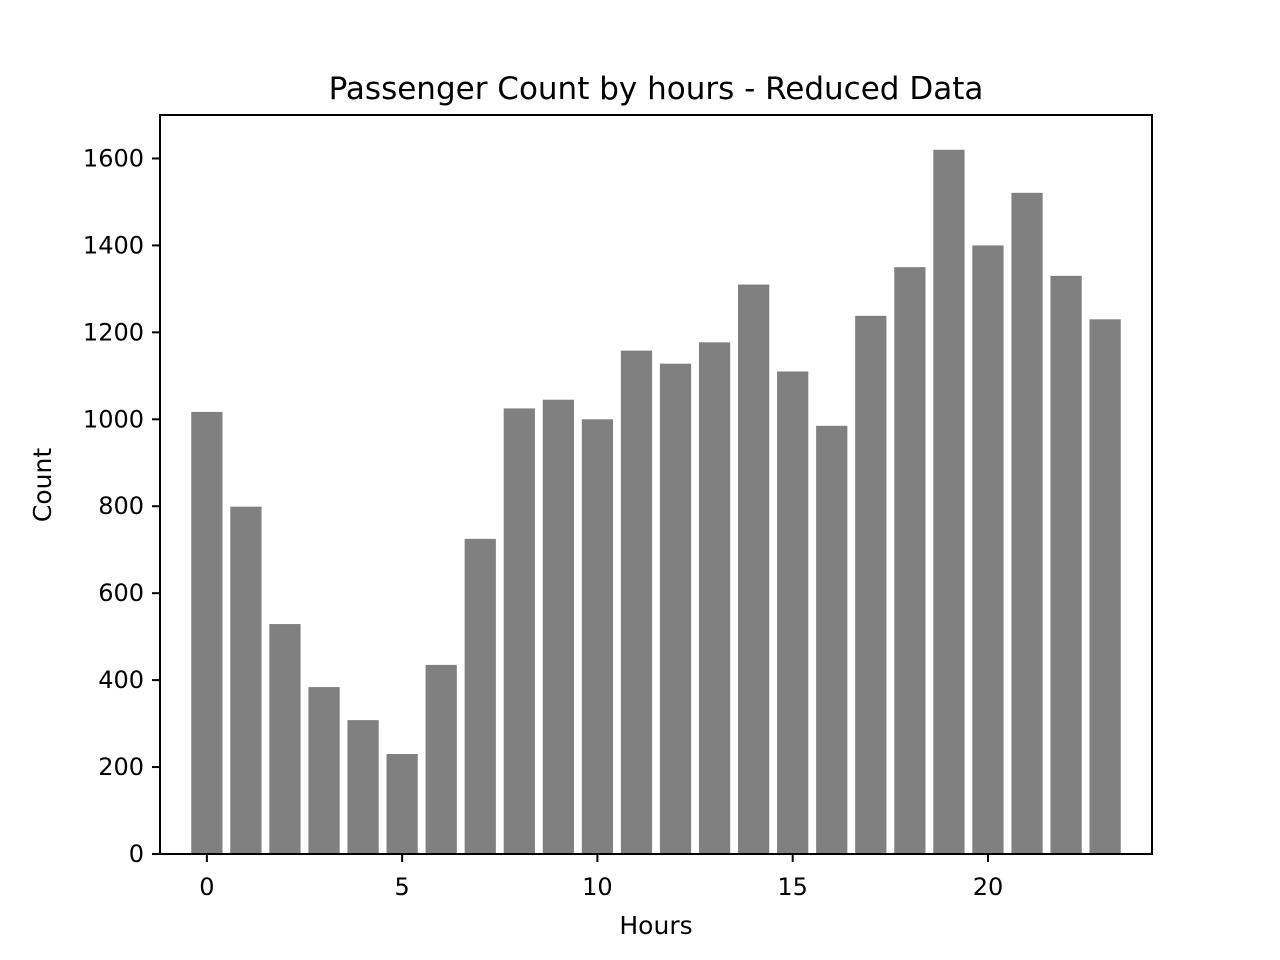  Describe the element at coordinates (136, 854) in the screenshot. I see `y-tick-label: 0` at that location.